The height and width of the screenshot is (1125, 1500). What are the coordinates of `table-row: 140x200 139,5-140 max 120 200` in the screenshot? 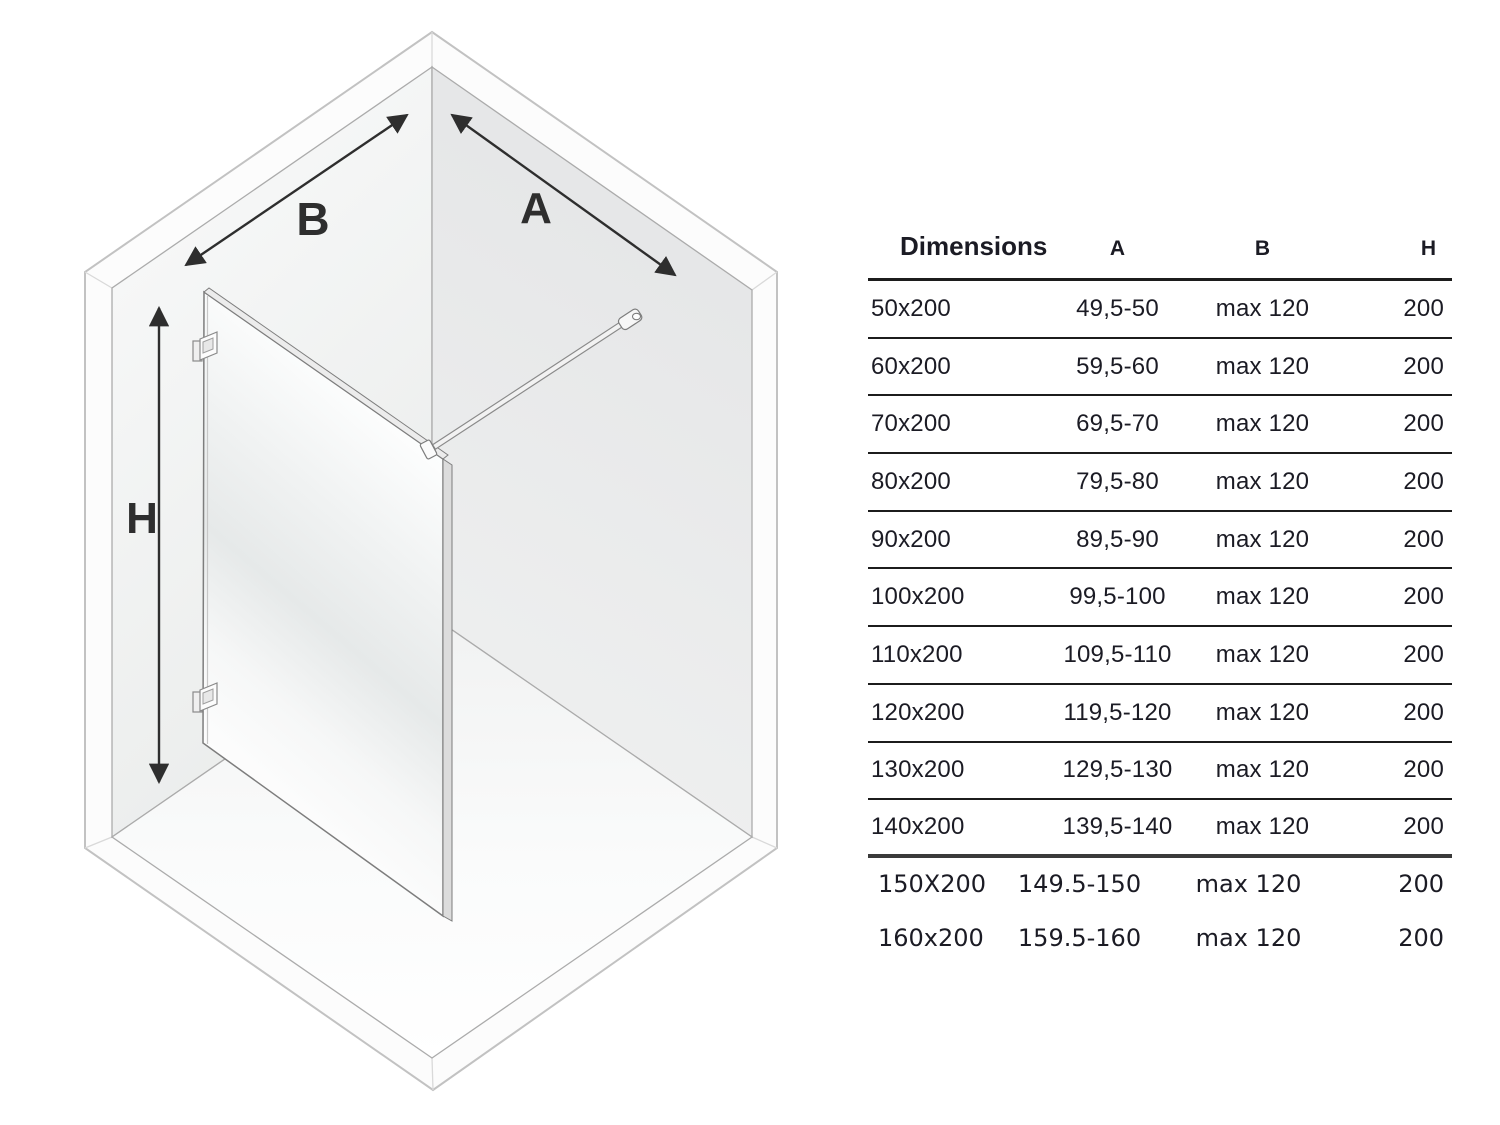 It's located at (1160, 829).